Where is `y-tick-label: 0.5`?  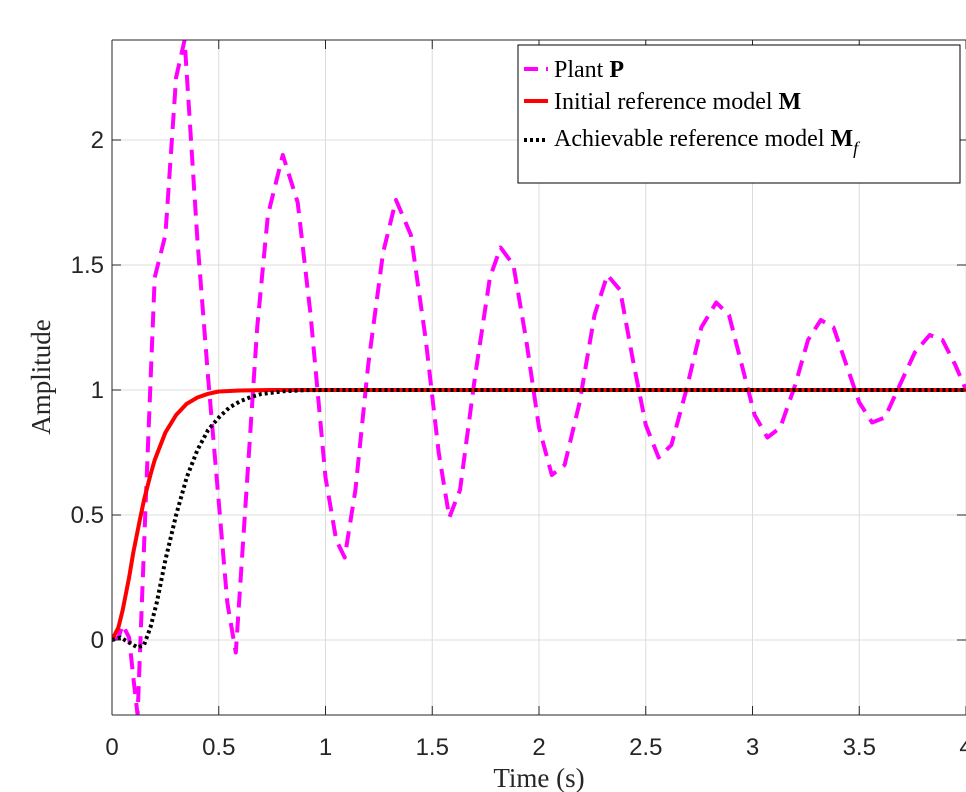 y-tick-label: 0.5 is located at coordinates (87, 515).